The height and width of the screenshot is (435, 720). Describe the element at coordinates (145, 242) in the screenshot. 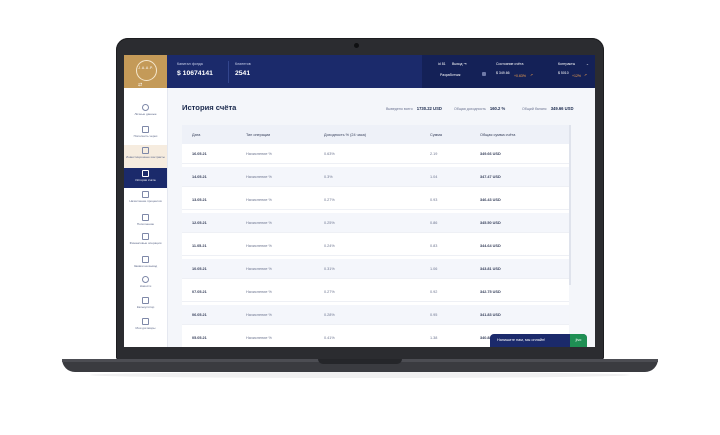

I see `sidebar-item-operations: Финансовые операции` at that location.